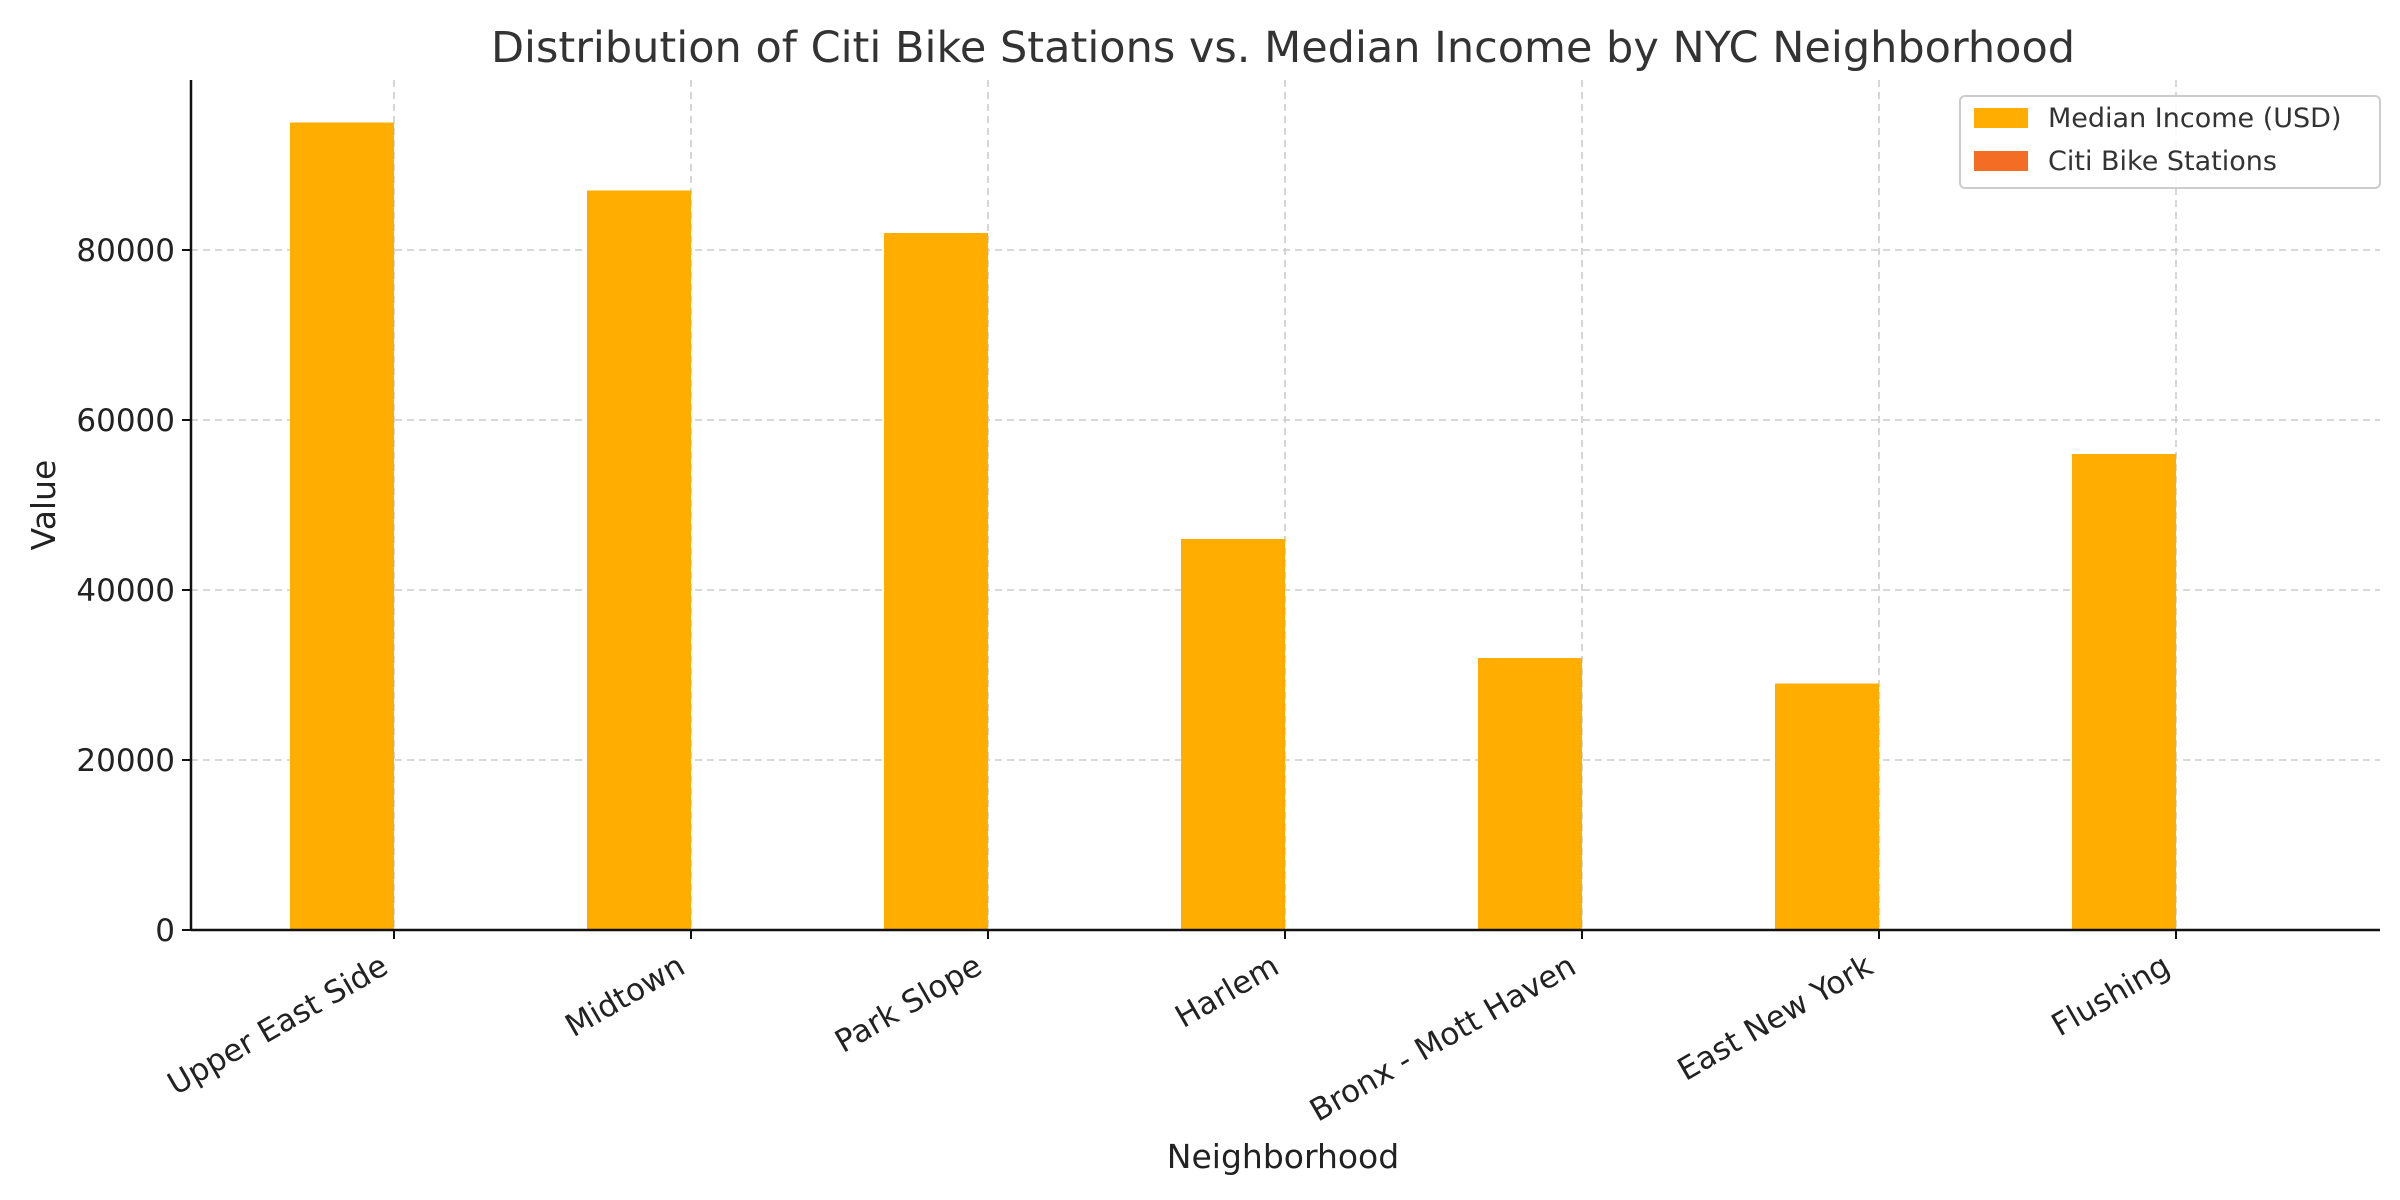  Describe the element at coordinates (2124, 692) in the screenshot. I see `bar-median-income-usd-flushing` at that location.